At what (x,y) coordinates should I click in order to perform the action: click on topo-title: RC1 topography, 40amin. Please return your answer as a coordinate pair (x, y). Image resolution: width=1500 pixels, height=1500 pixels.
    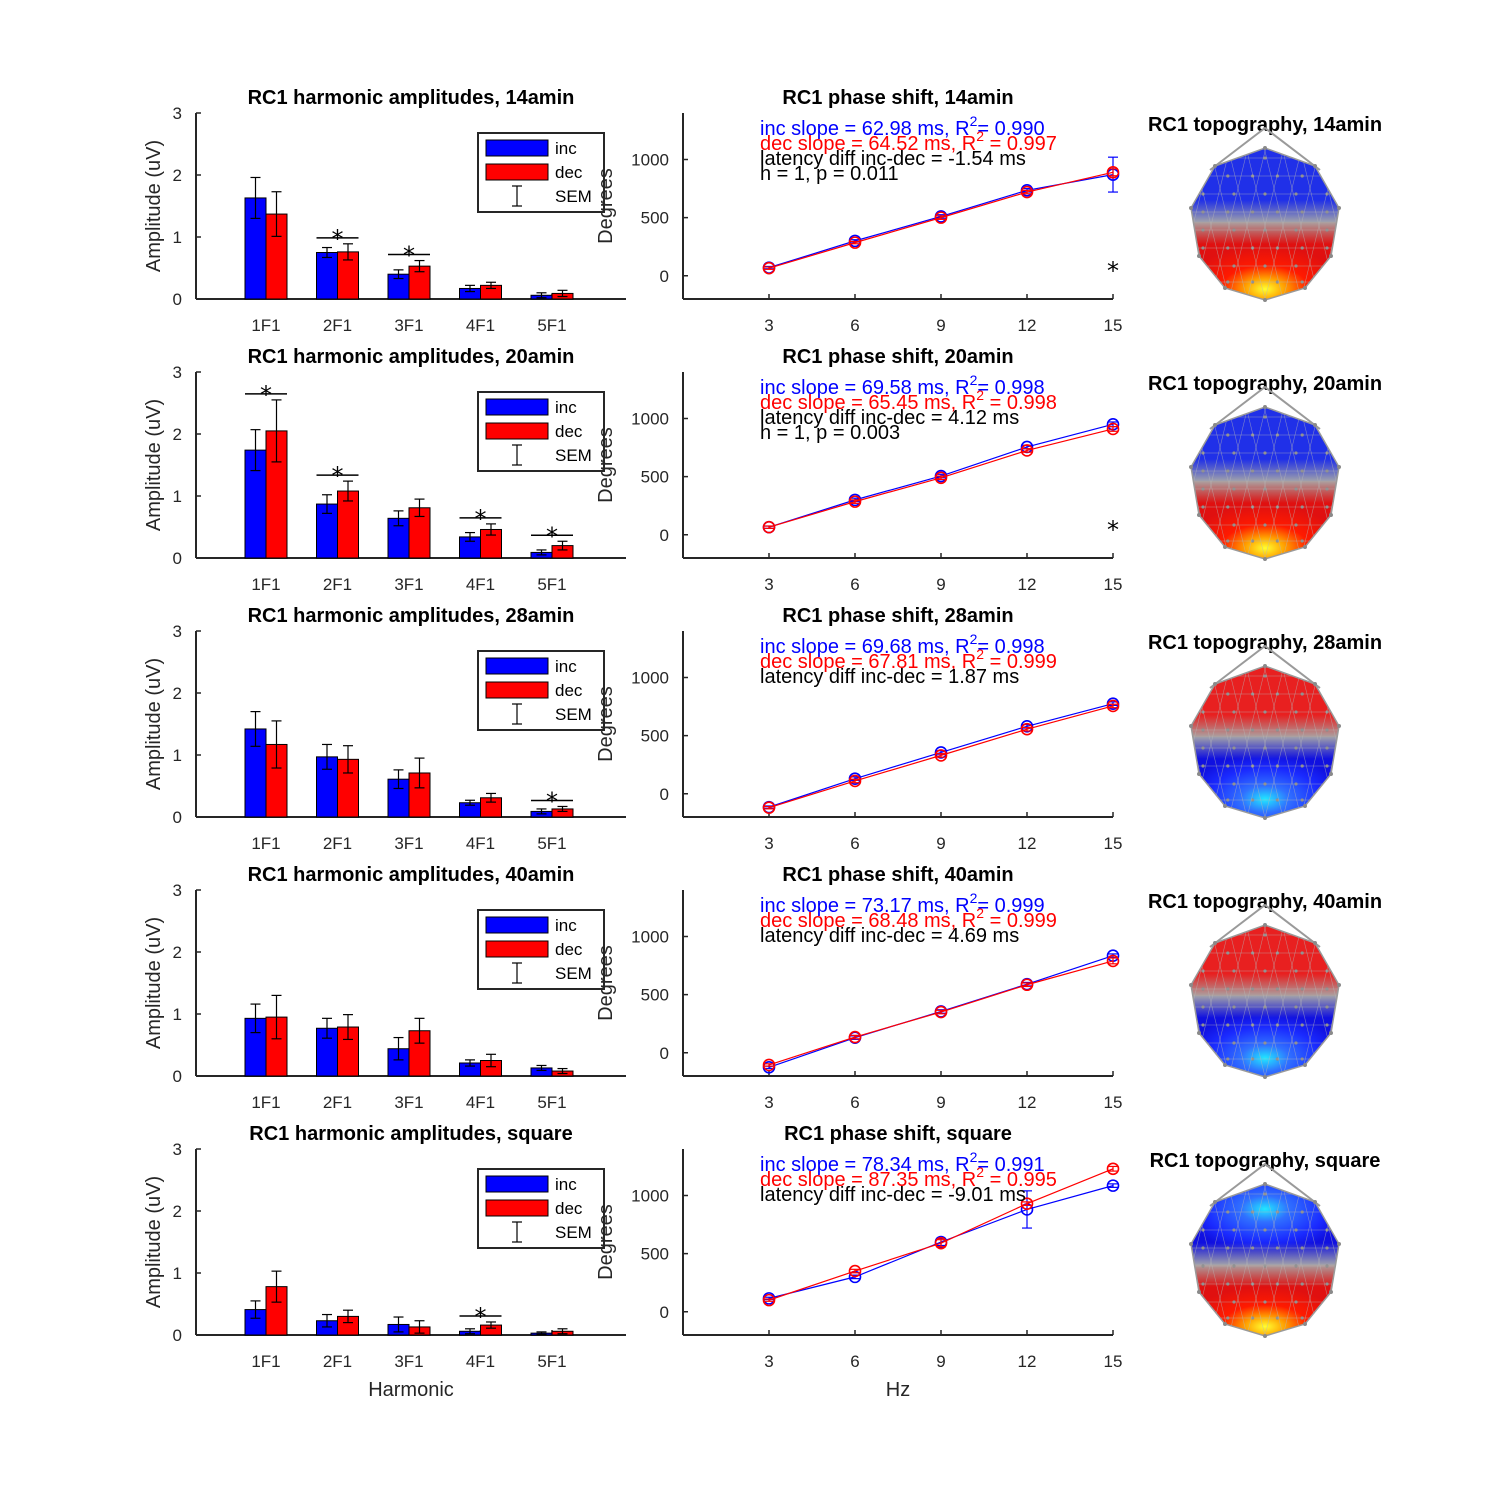
    Looking at the image, I should click on (1265, 902).